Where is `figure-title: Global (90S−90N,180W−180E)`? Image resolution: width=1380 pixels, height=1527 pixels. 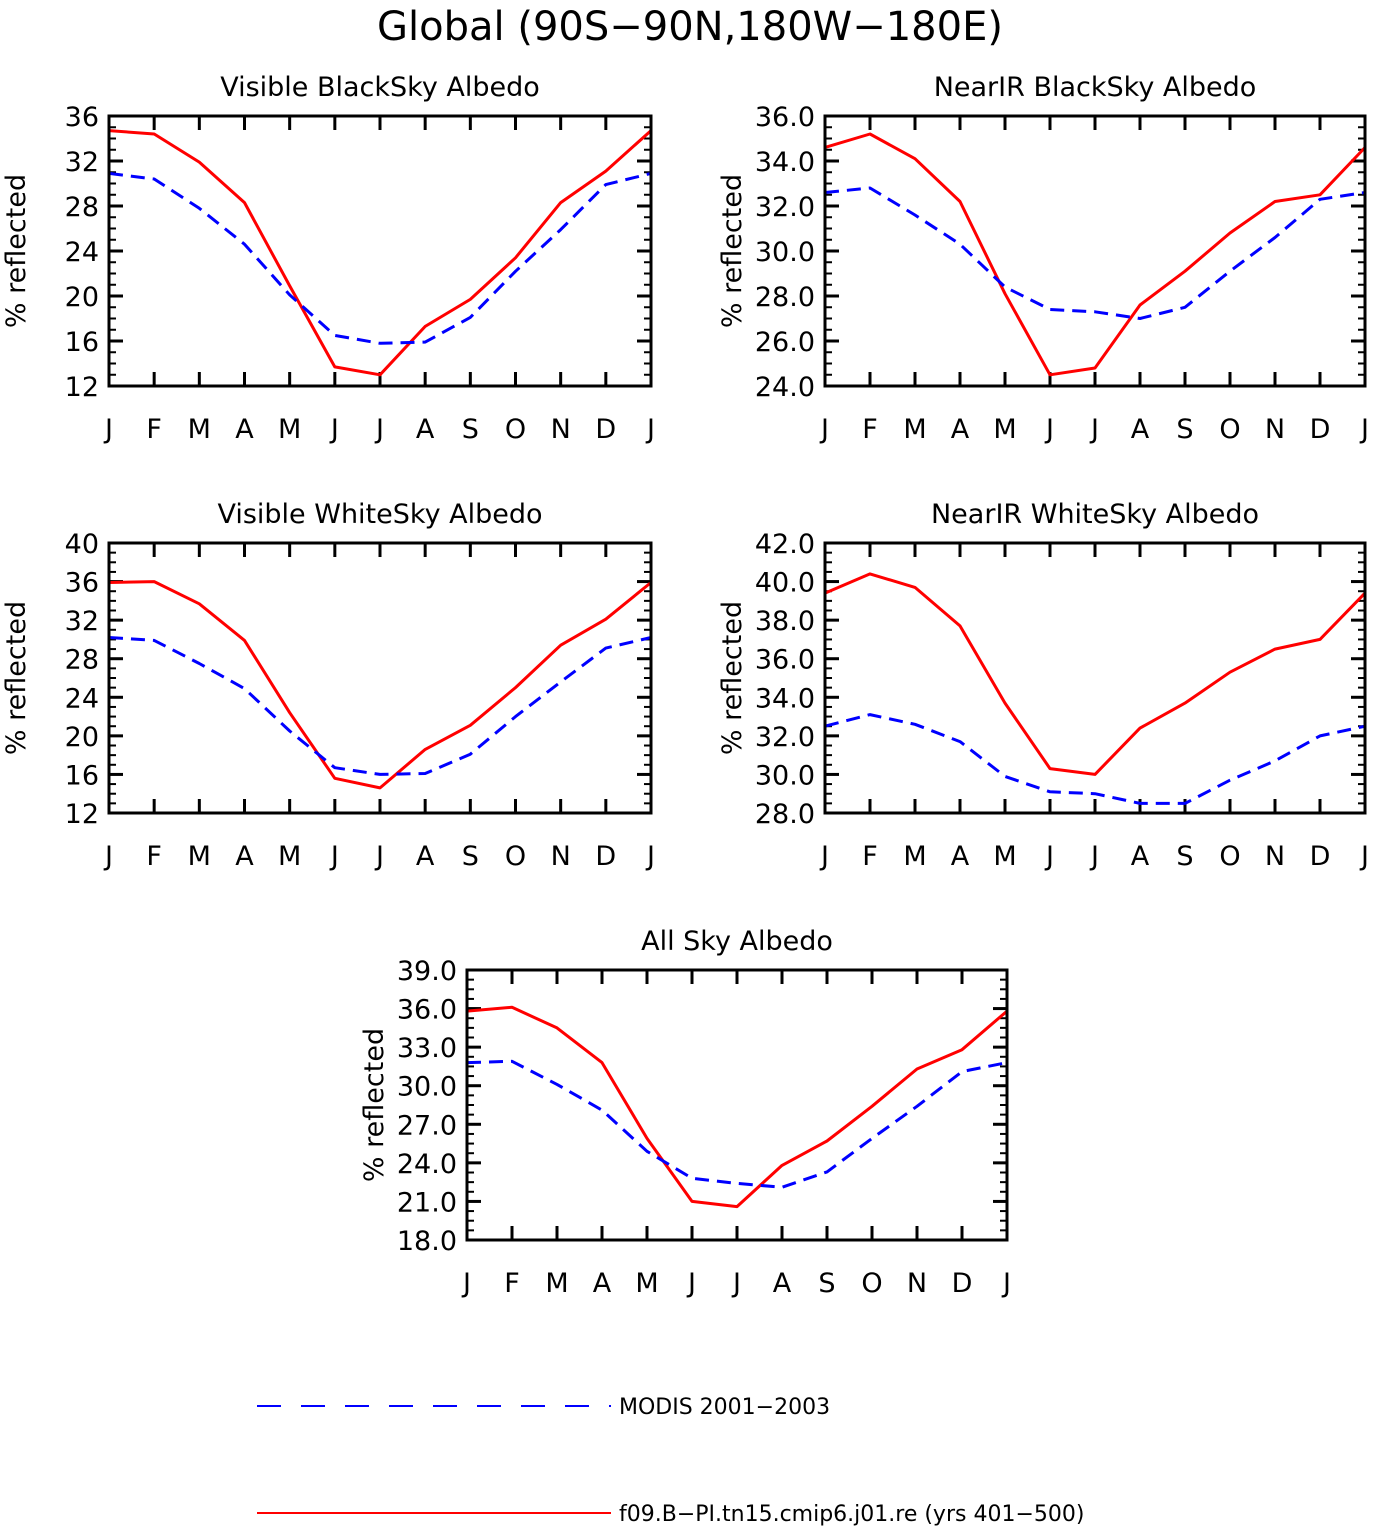
figure-title: Global (90S−90N,180W−180E) is located at coordinates (690, 27).